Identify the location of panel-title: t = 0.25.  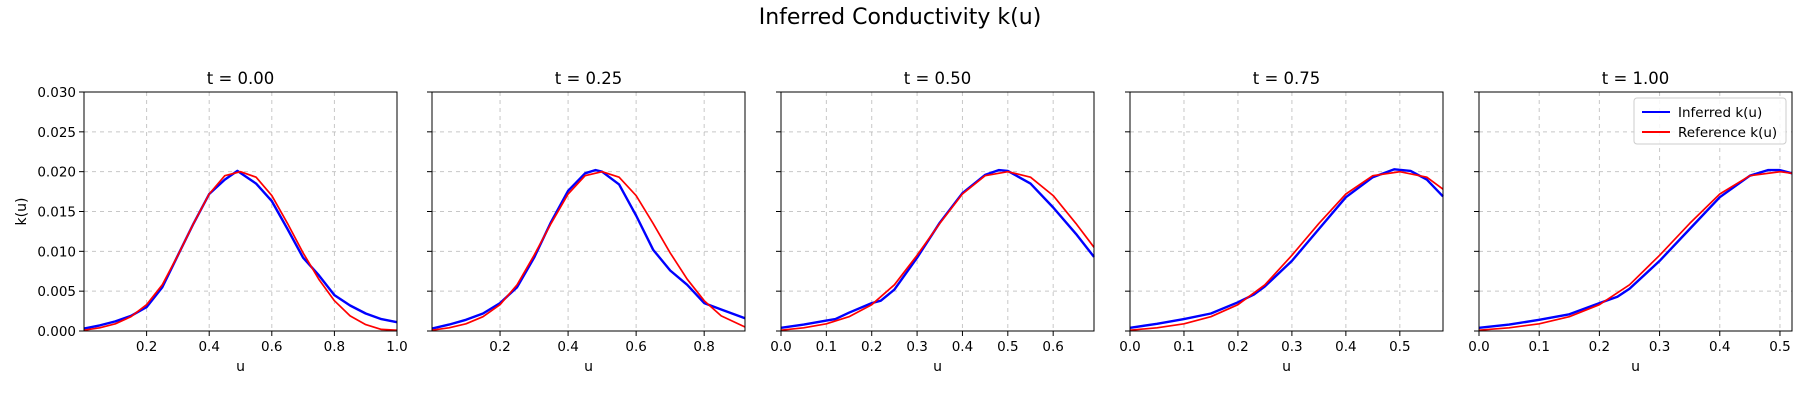
(589, 78).